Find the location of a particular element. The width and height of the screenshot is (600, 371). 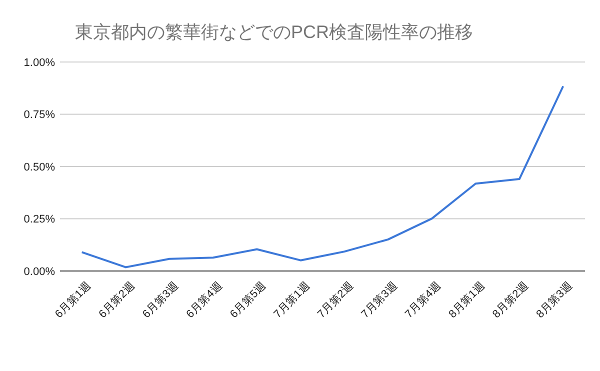

x-tick-label: 6月第4週 is located at coordinates (204, 300).